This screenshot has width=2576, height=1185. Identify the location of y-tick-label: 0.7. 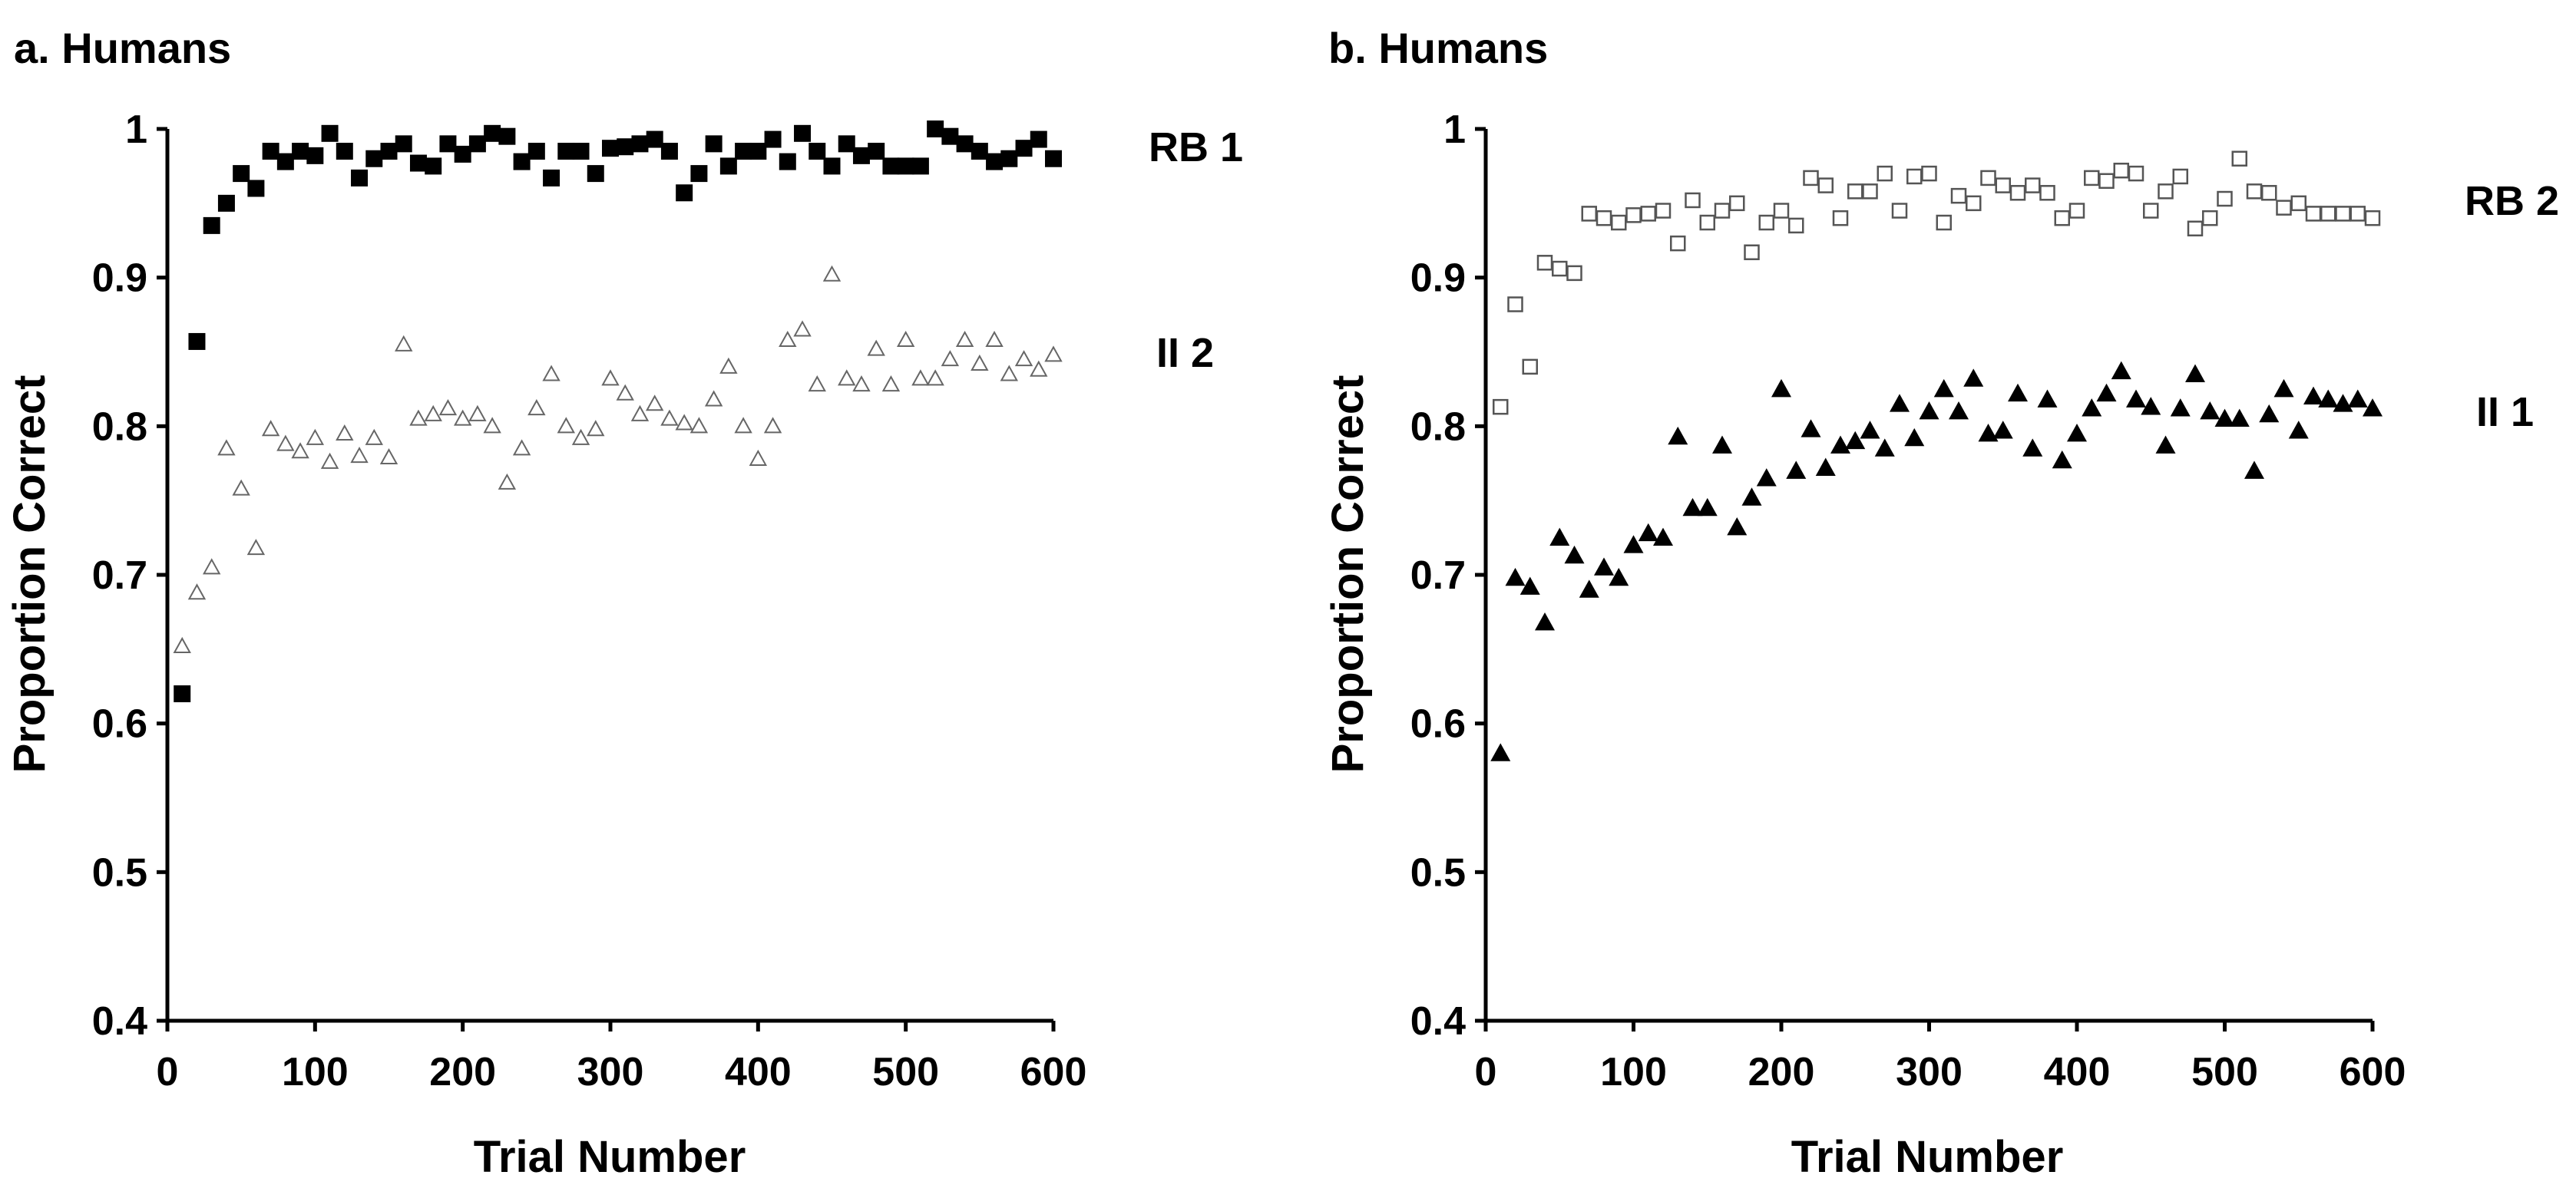
(1438, 575).